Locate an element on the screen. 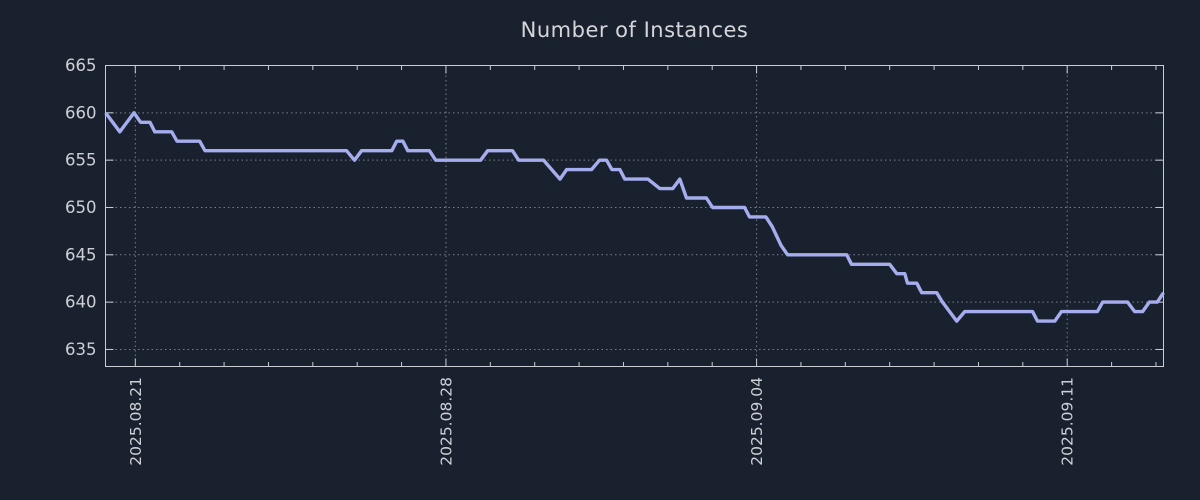 Image resolution: width=1200 pixels, height=500 pixels. x-tick-label: 2025.08.21 is located at coordinates (136, 421).